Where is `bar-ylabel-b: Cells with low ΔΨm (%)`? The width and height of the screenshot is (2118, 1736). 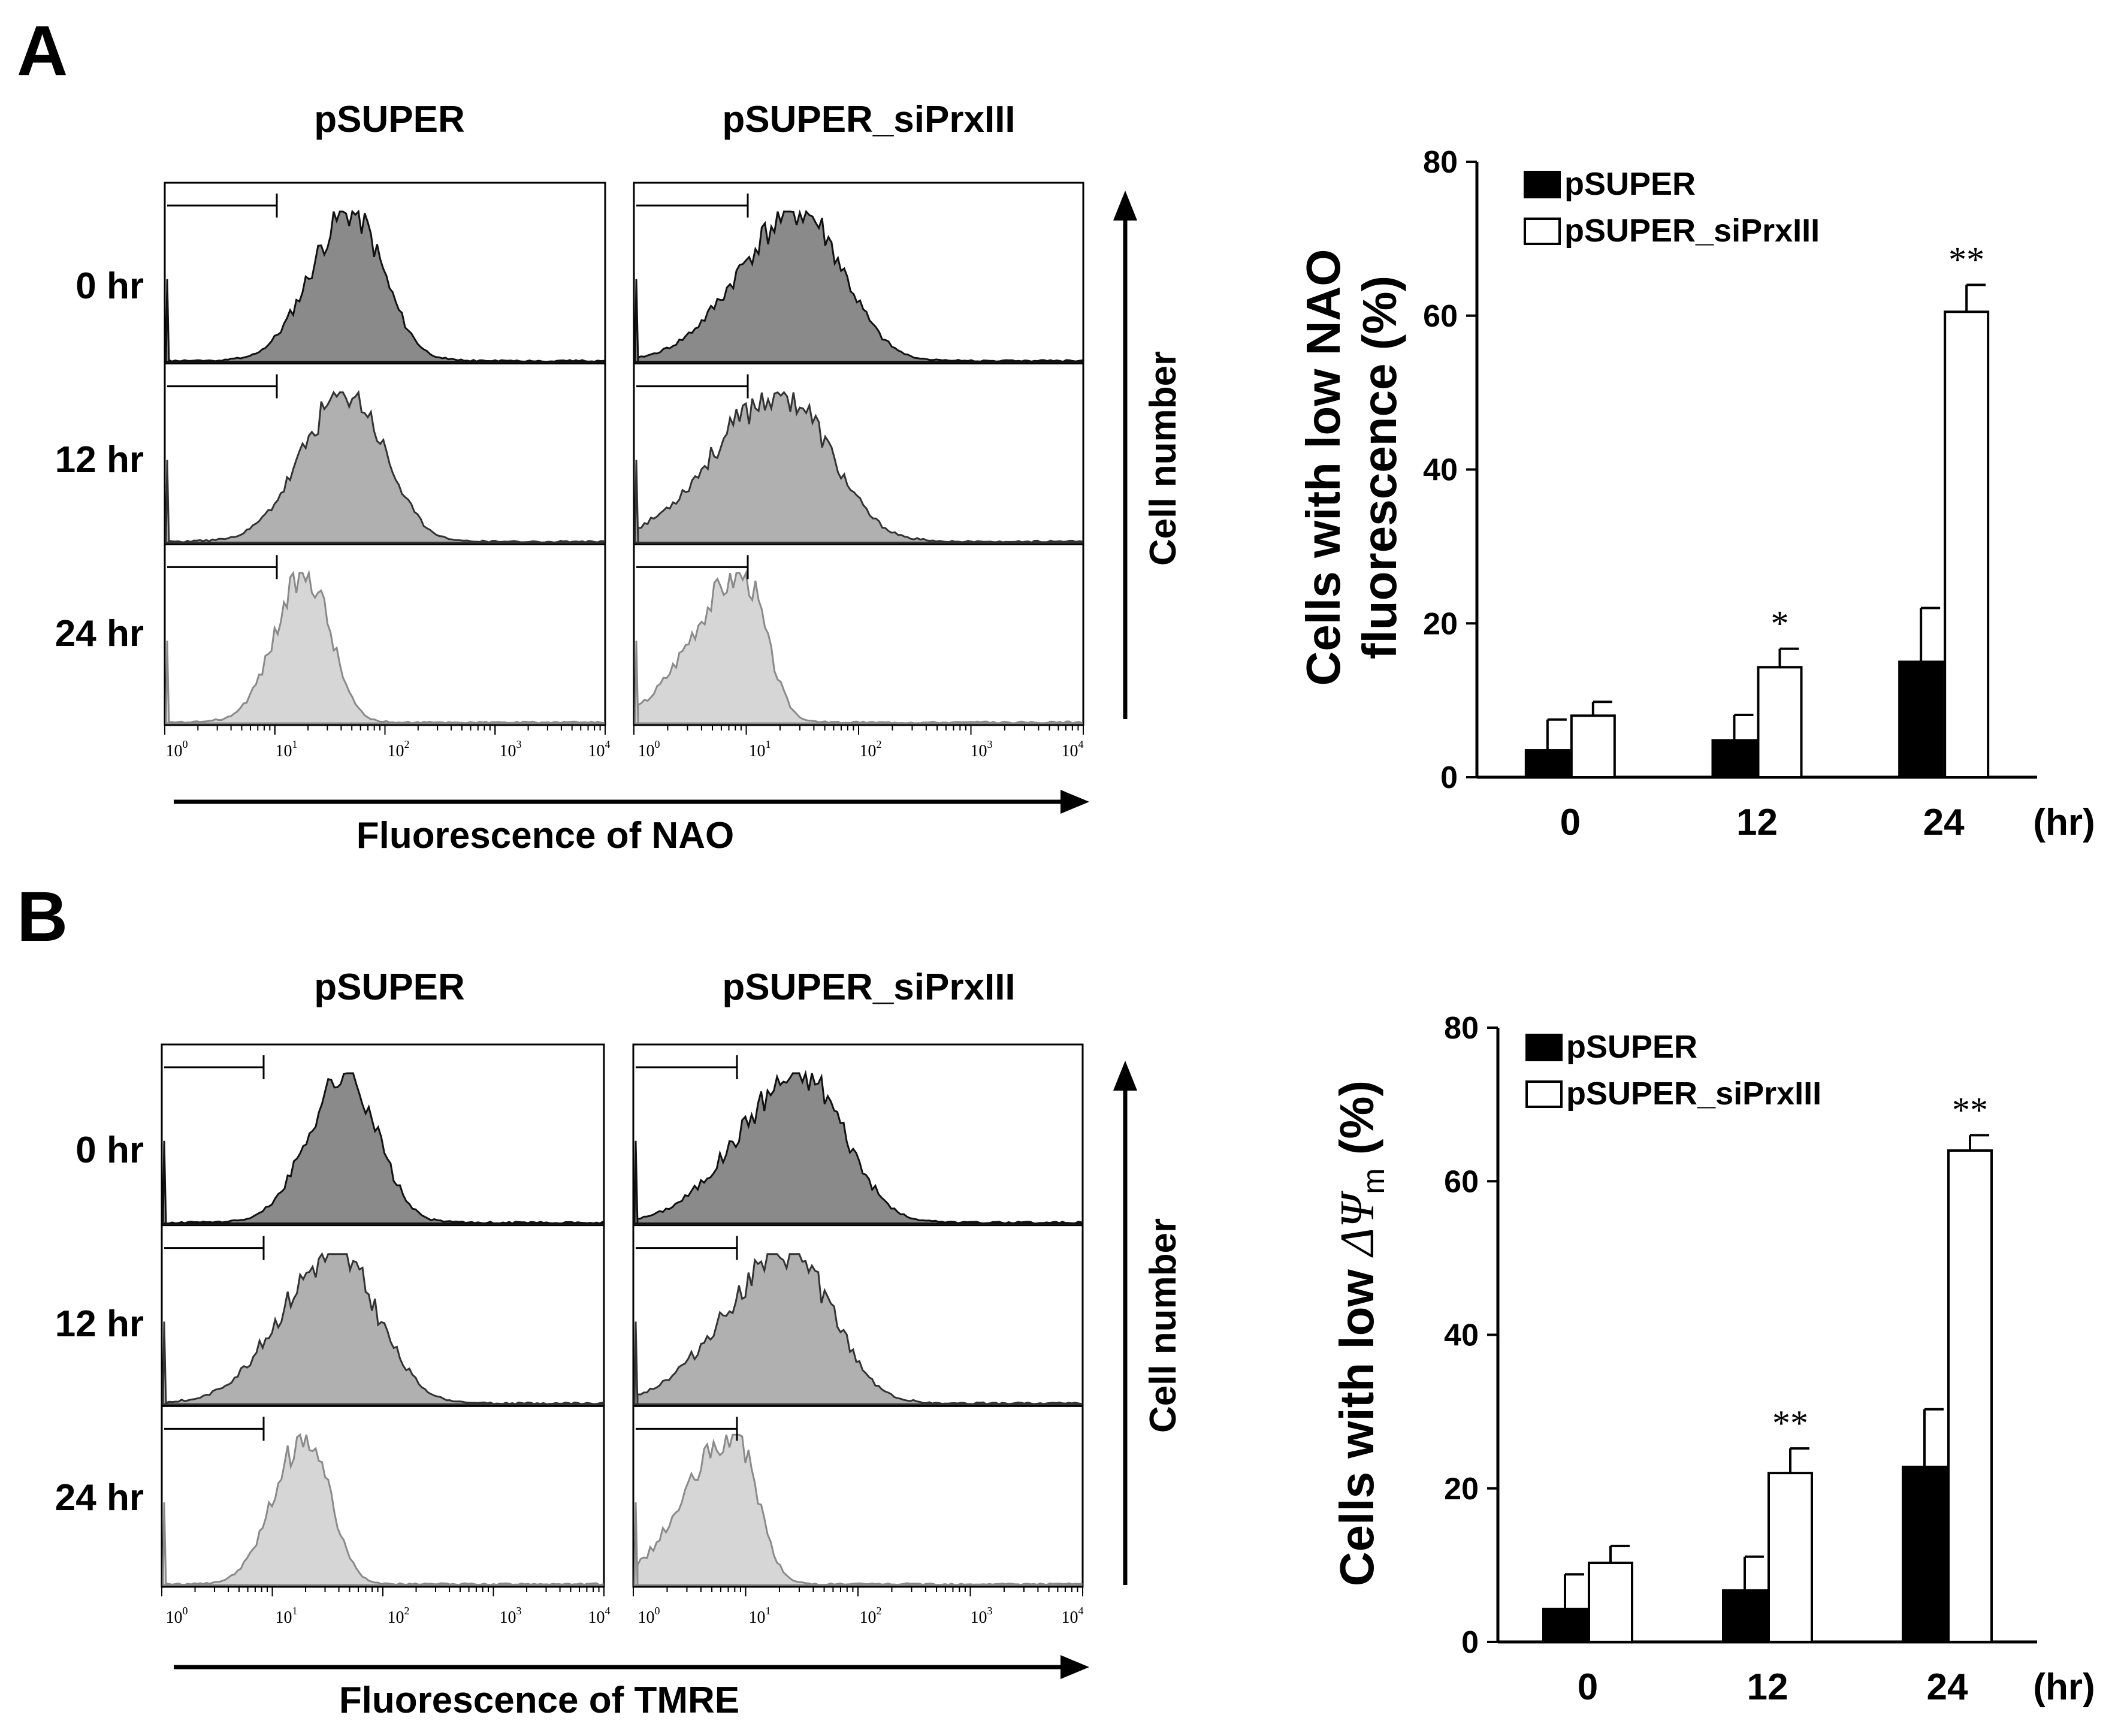 bar-ylabel-b: Cells with low ΔΨm (%) is located at coordinates (1360, 1333).